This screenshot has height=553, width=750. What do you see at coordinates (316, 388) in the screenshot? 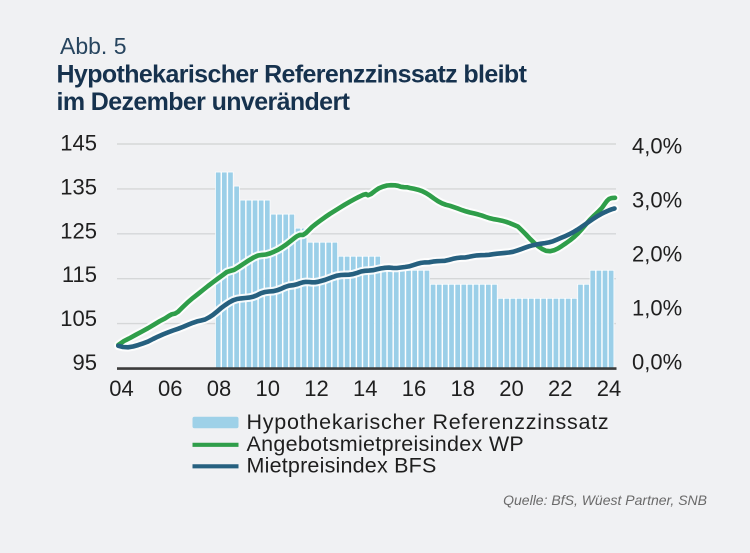
I see `svg-text: 12` at bounding box center [316, 388].